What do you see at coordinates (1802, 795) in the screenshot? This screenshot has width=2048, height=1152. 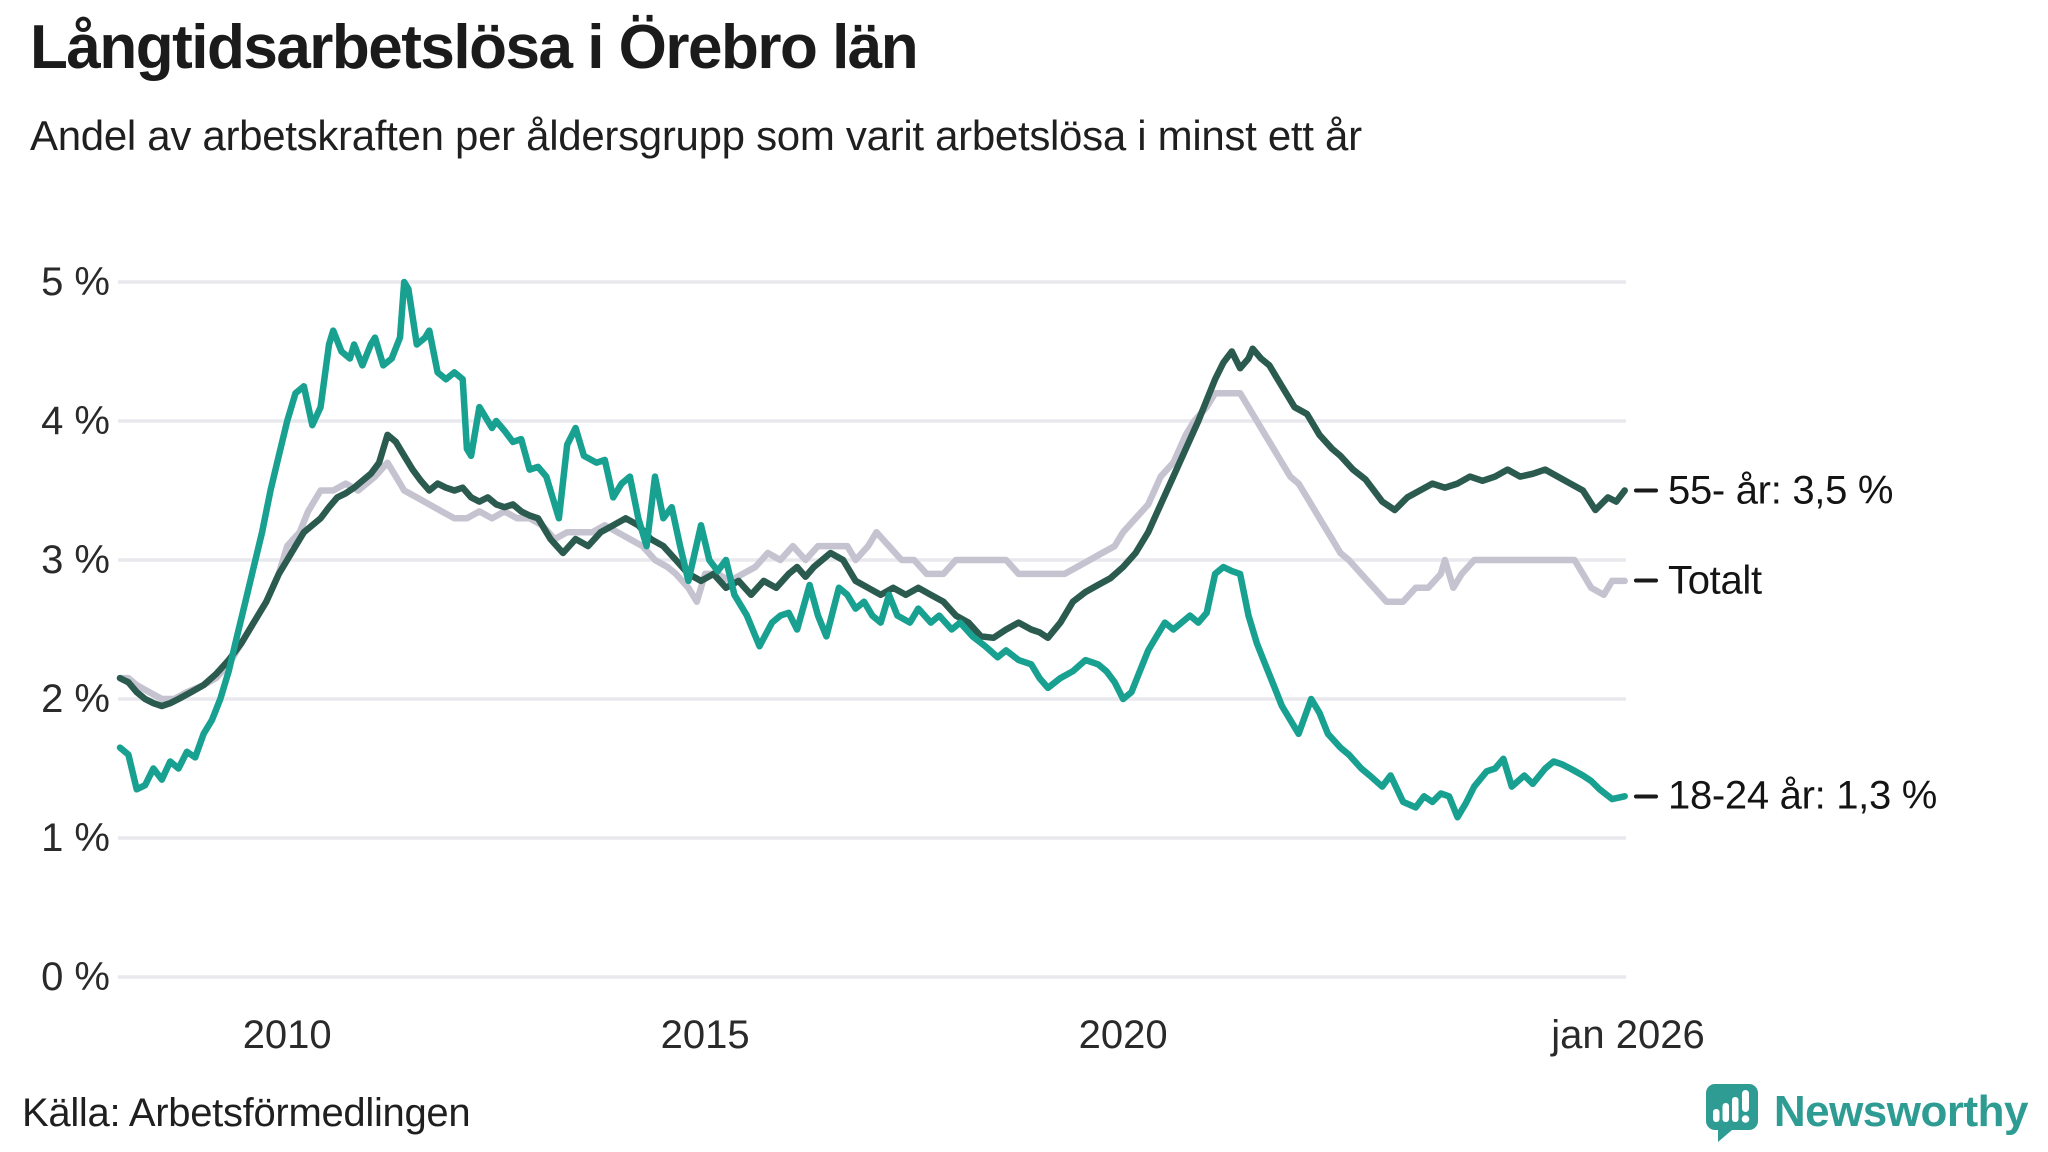 I see `series-label-text: 18-24 år: 1,3 %` at bounding box center [1802, 795].